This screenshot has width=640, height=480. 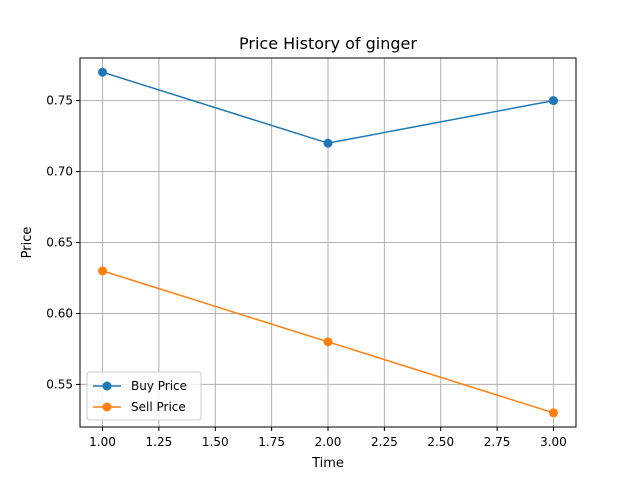 I want to click on legend-box, so click(x=144, y=396).